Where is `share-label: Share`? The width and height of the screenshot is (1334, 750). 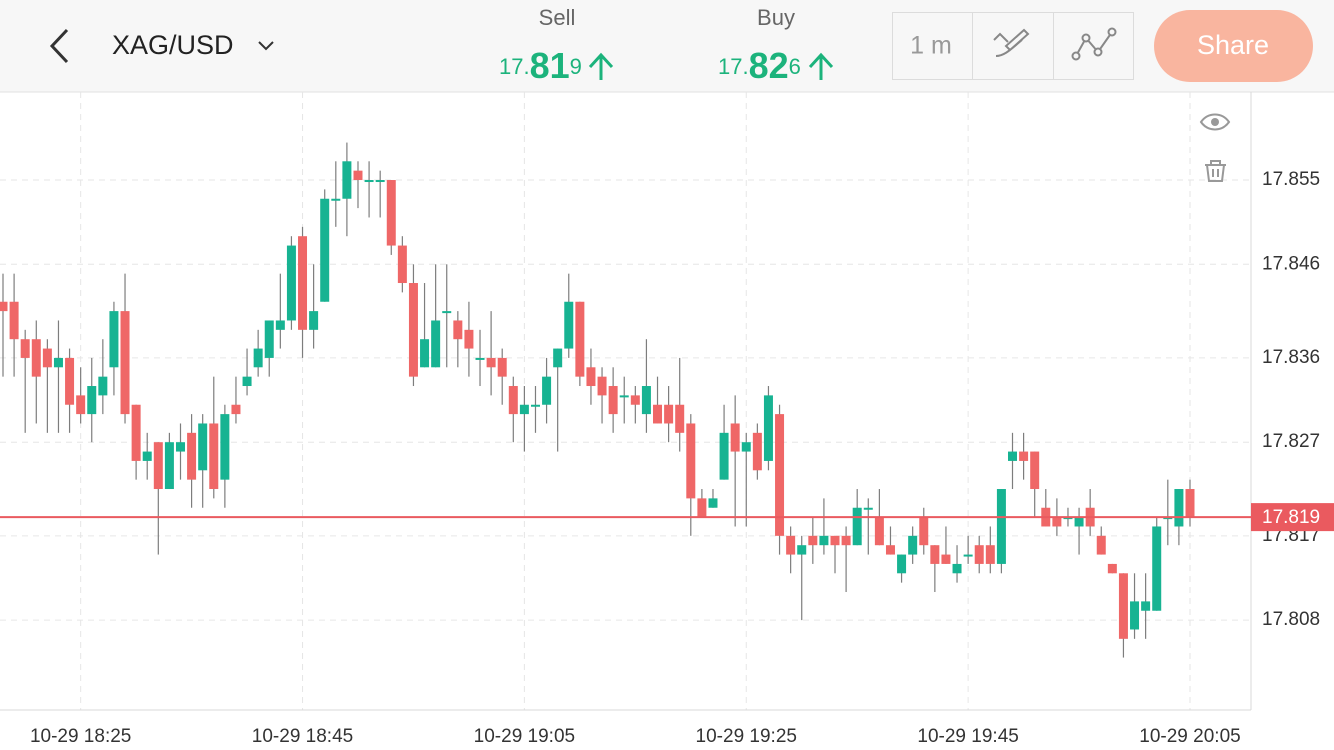 share-label: Share is located at coordinates (1233, 45).